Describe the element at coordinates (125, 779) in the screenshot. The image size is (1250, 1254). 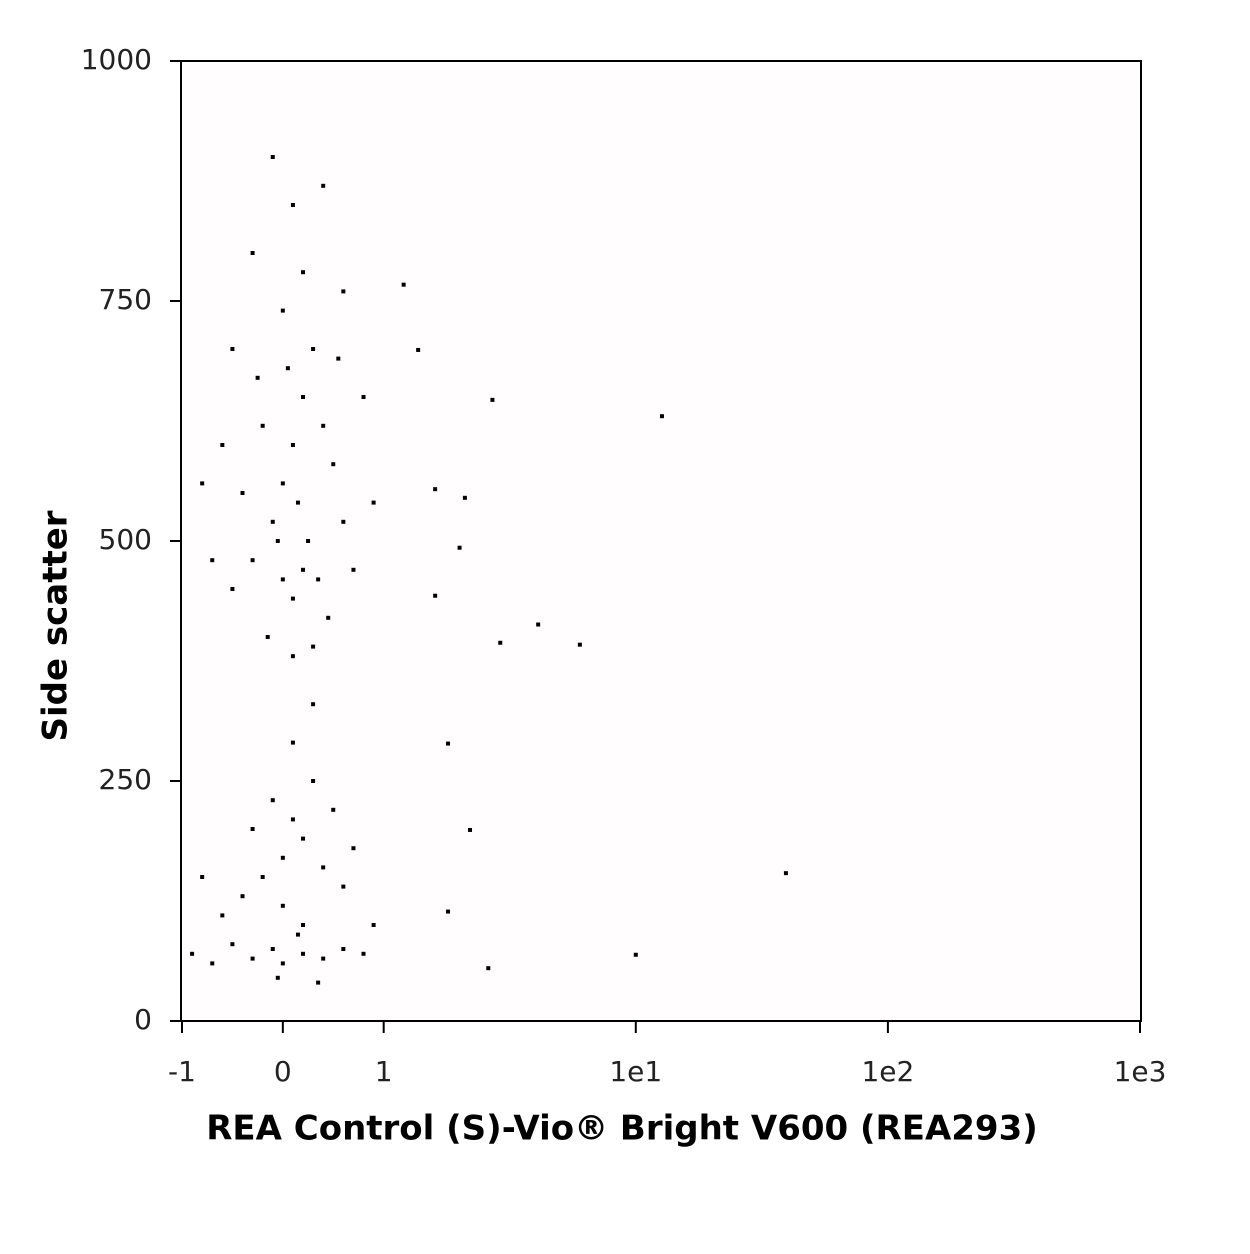
I see `y-tick-label: 250` at that location.